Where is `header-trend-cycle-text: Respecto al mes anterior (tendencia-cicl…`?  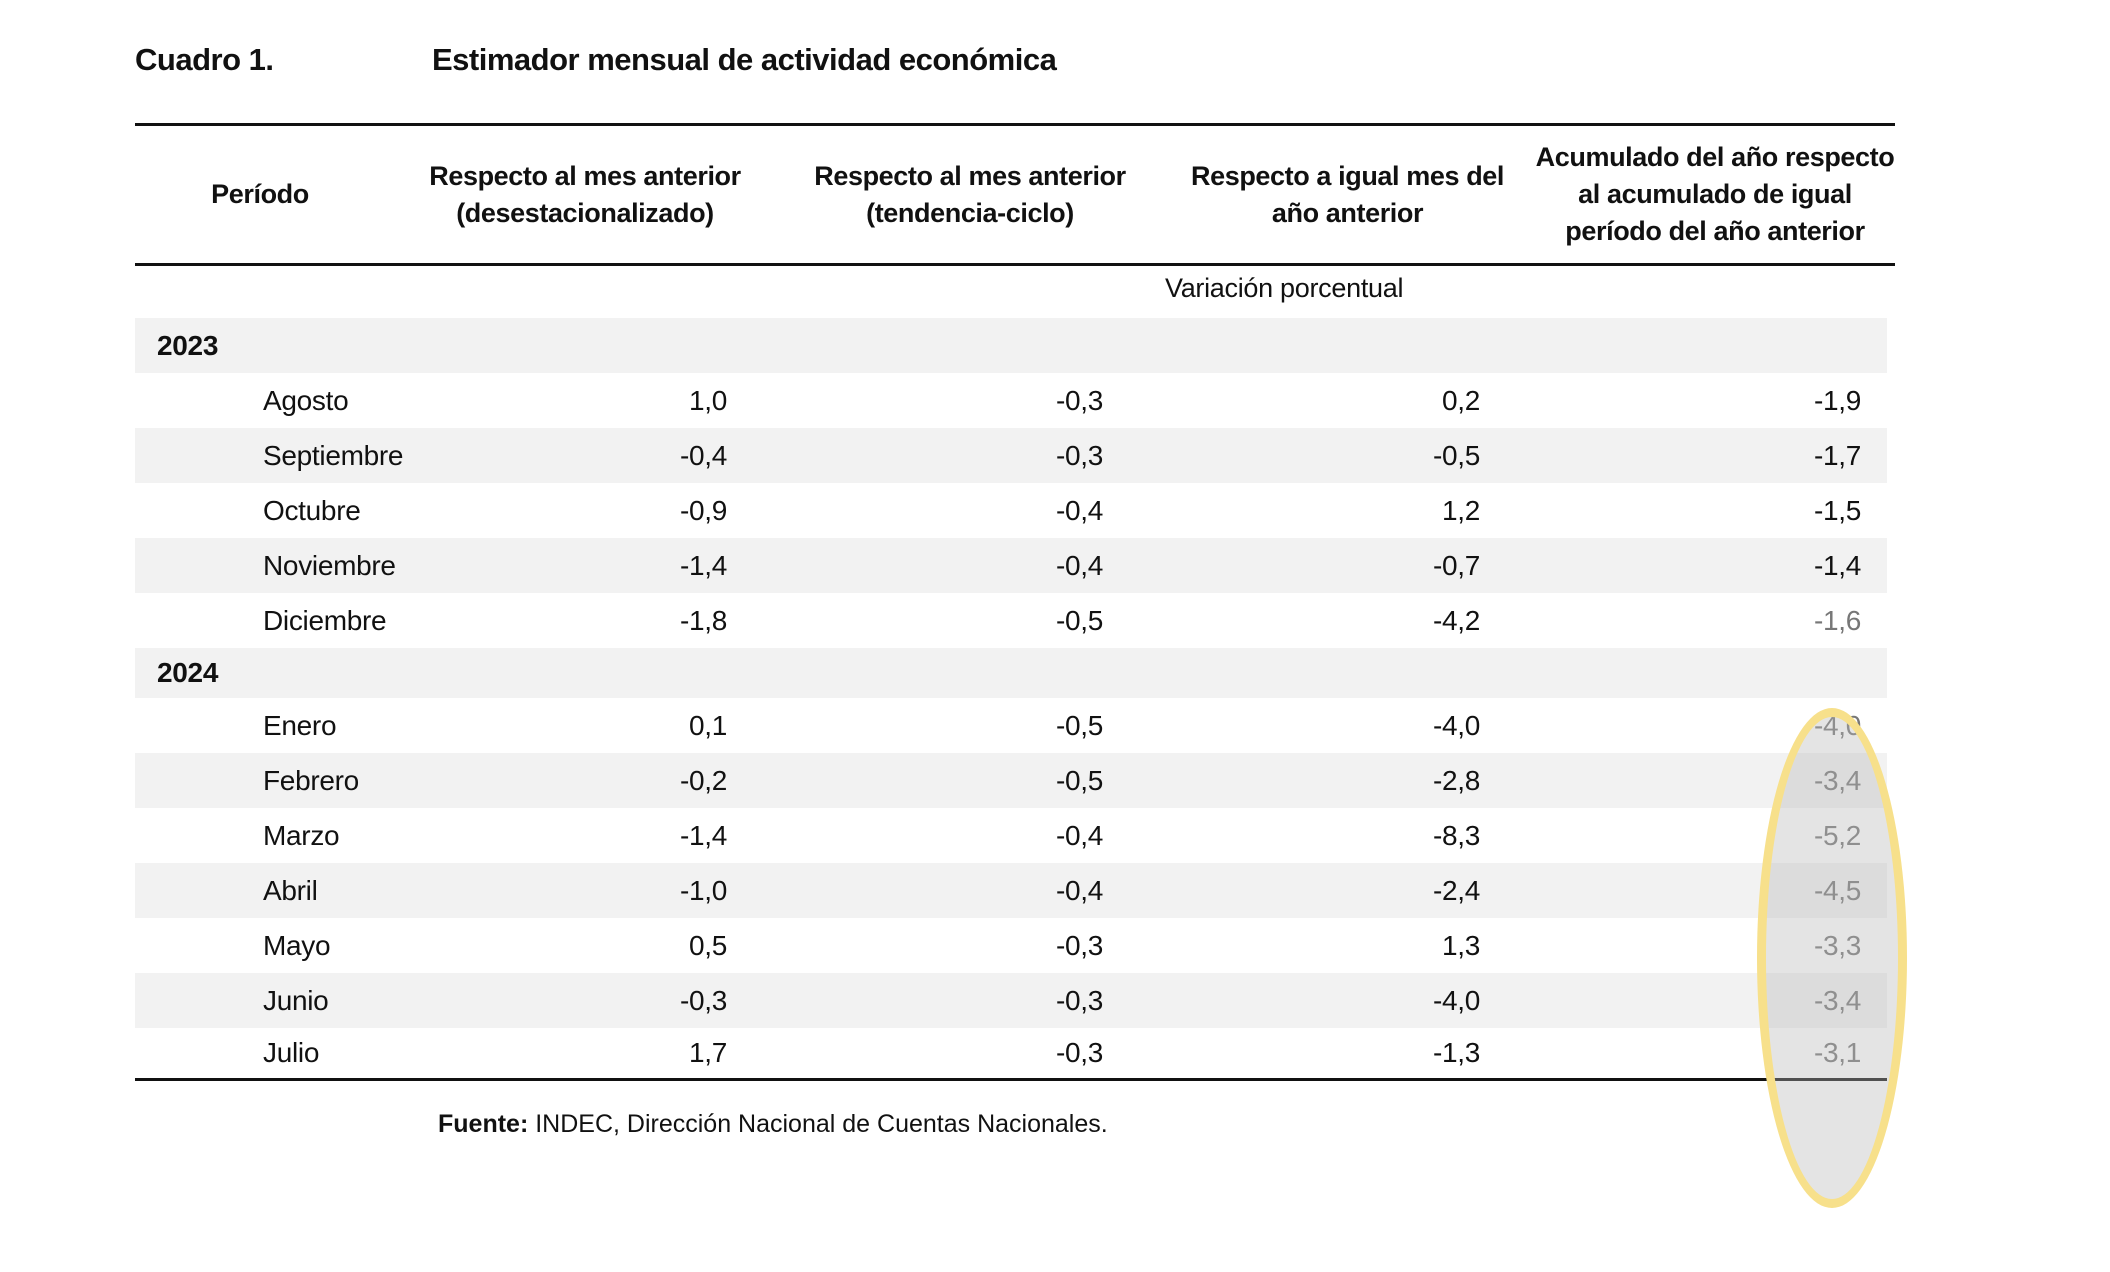
header-trend-cycle-text: Respecto al mes anterior (tendencia-cicl… is located at coordinates (970, 194).